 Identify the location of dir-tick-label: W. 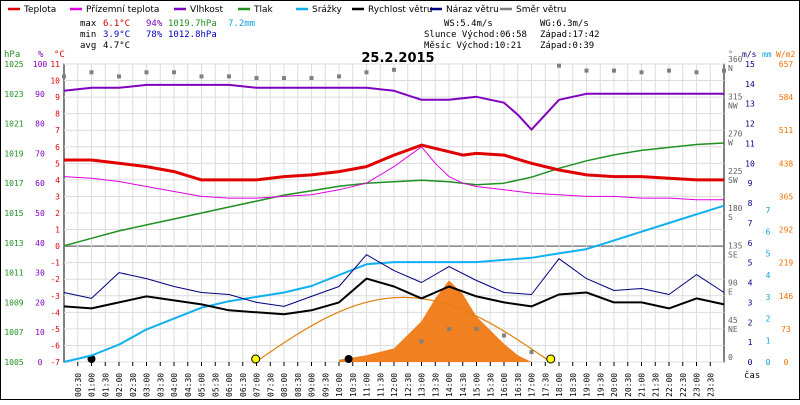
(730, 143).